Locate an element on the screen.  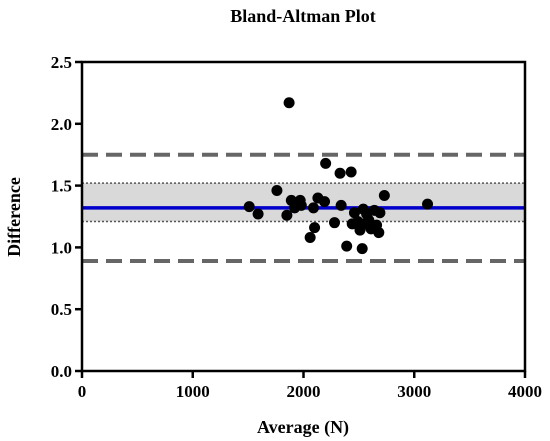
chart-title: Bland-Altman Plot is located at coordinates (303, 16).